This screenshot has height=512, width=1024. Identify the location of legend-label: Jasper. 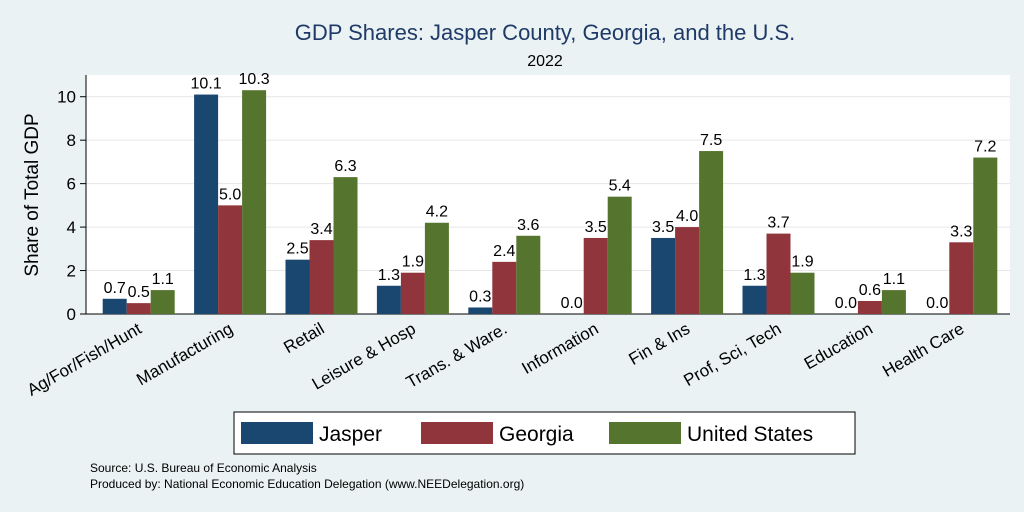
(350, 434).